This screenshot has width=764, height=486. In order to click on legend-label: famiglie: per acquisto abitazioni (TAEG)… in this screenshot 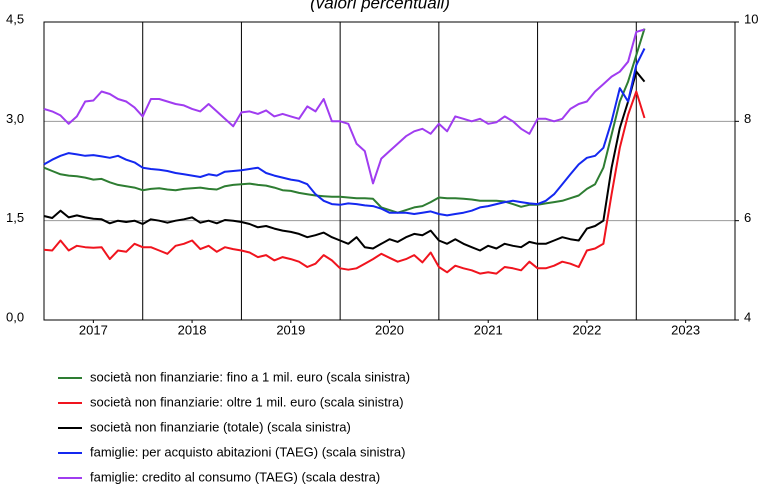, I will do `click(248, 451)`.